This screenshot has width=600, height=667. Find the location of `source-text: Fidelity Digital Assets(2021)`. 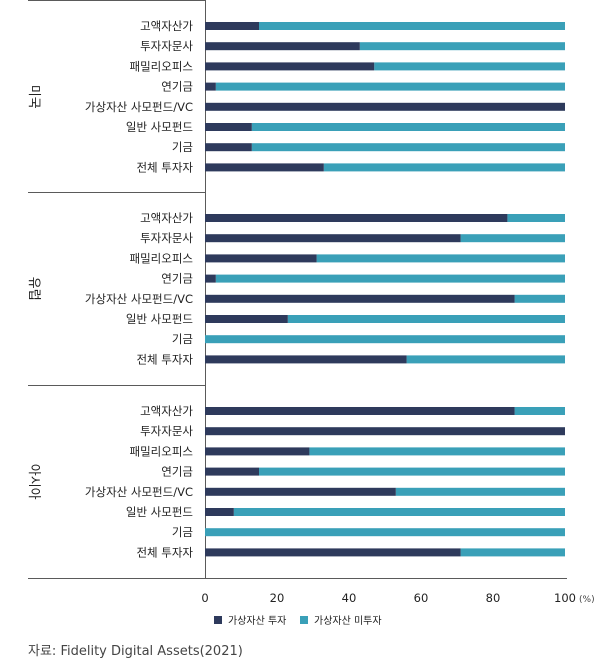

source-text: Fidelity Digital Assets(2021) is located at coordinates (151, 651).